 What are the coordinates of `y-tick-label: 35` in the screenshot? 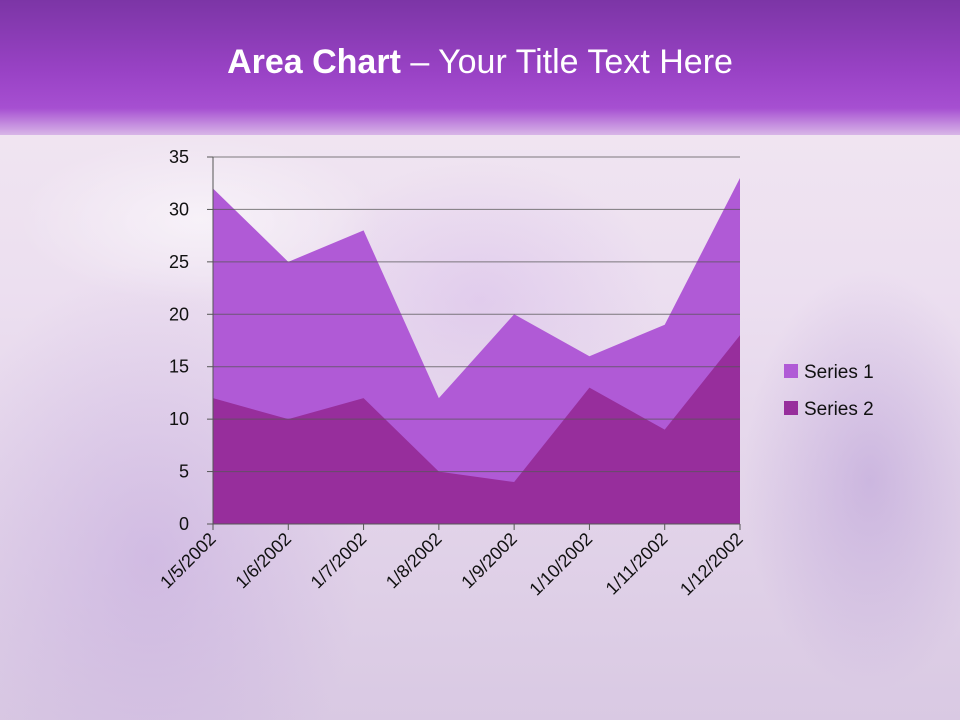 It's located at (179, 157).